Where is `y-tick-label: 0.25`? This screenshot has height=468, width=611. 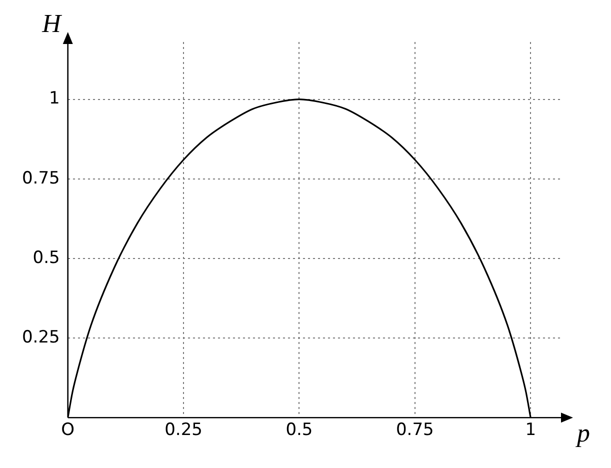 y-tick-label: 0.25 is located at coordinates (41, 337).